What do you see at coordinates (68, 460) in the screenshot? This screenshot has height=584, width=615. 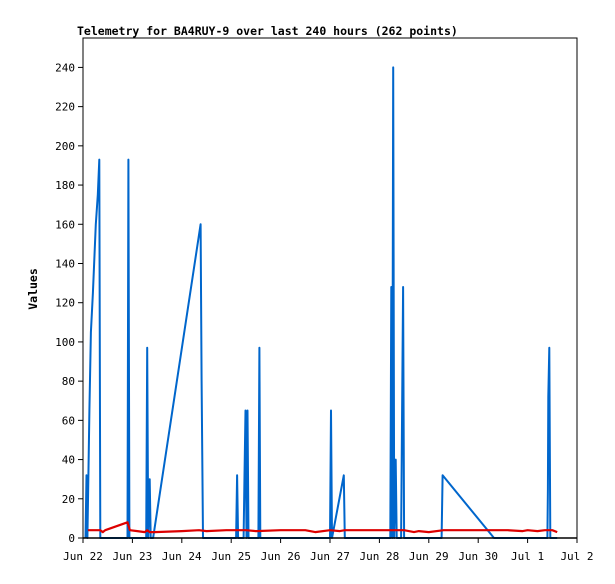 I see `y-tick-label: 40` at bounding box center [68, 460].